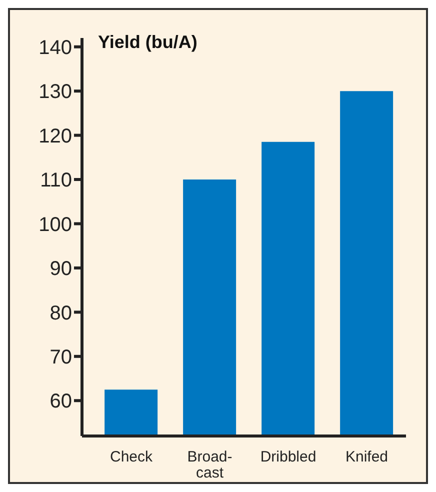 The width and height of the screenshot is (436, 492). Describe the element at coordinates (56, 181) in the screenshot. I see `y-tick-label: 110` at that location.